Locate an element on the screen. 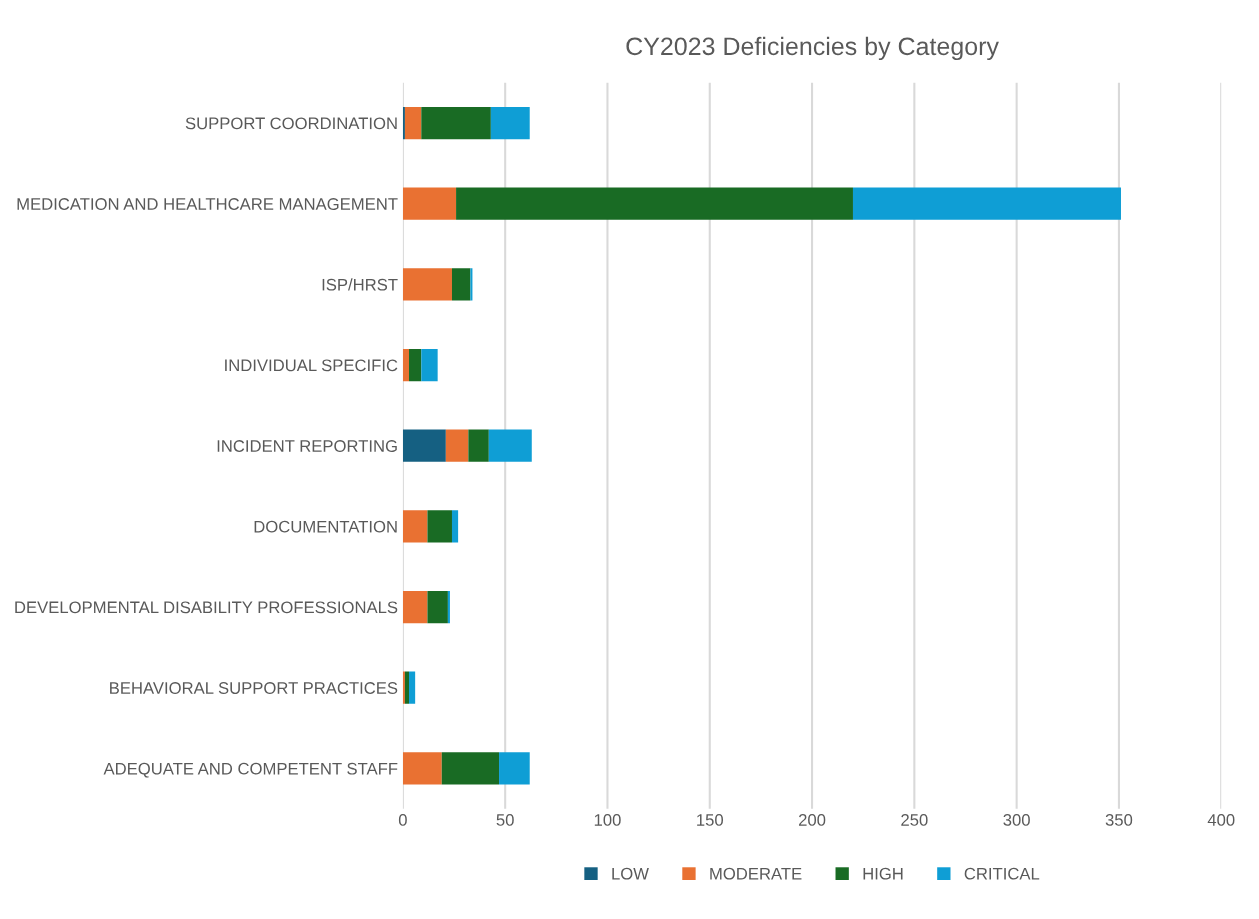  x-tick-label: 50 is located at coordinates (505, 820).